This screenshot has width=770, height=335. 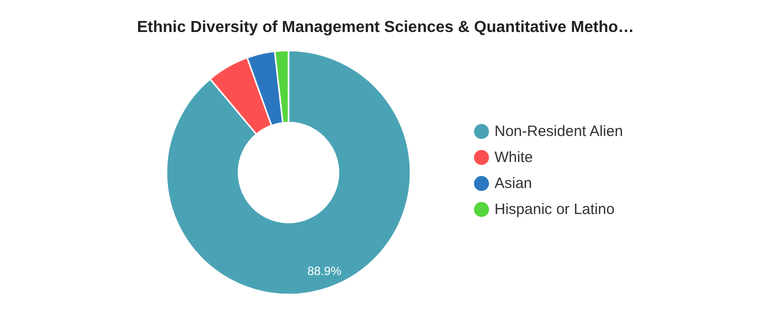 I want to click on legend-label: White, so click(x=513, y=157).